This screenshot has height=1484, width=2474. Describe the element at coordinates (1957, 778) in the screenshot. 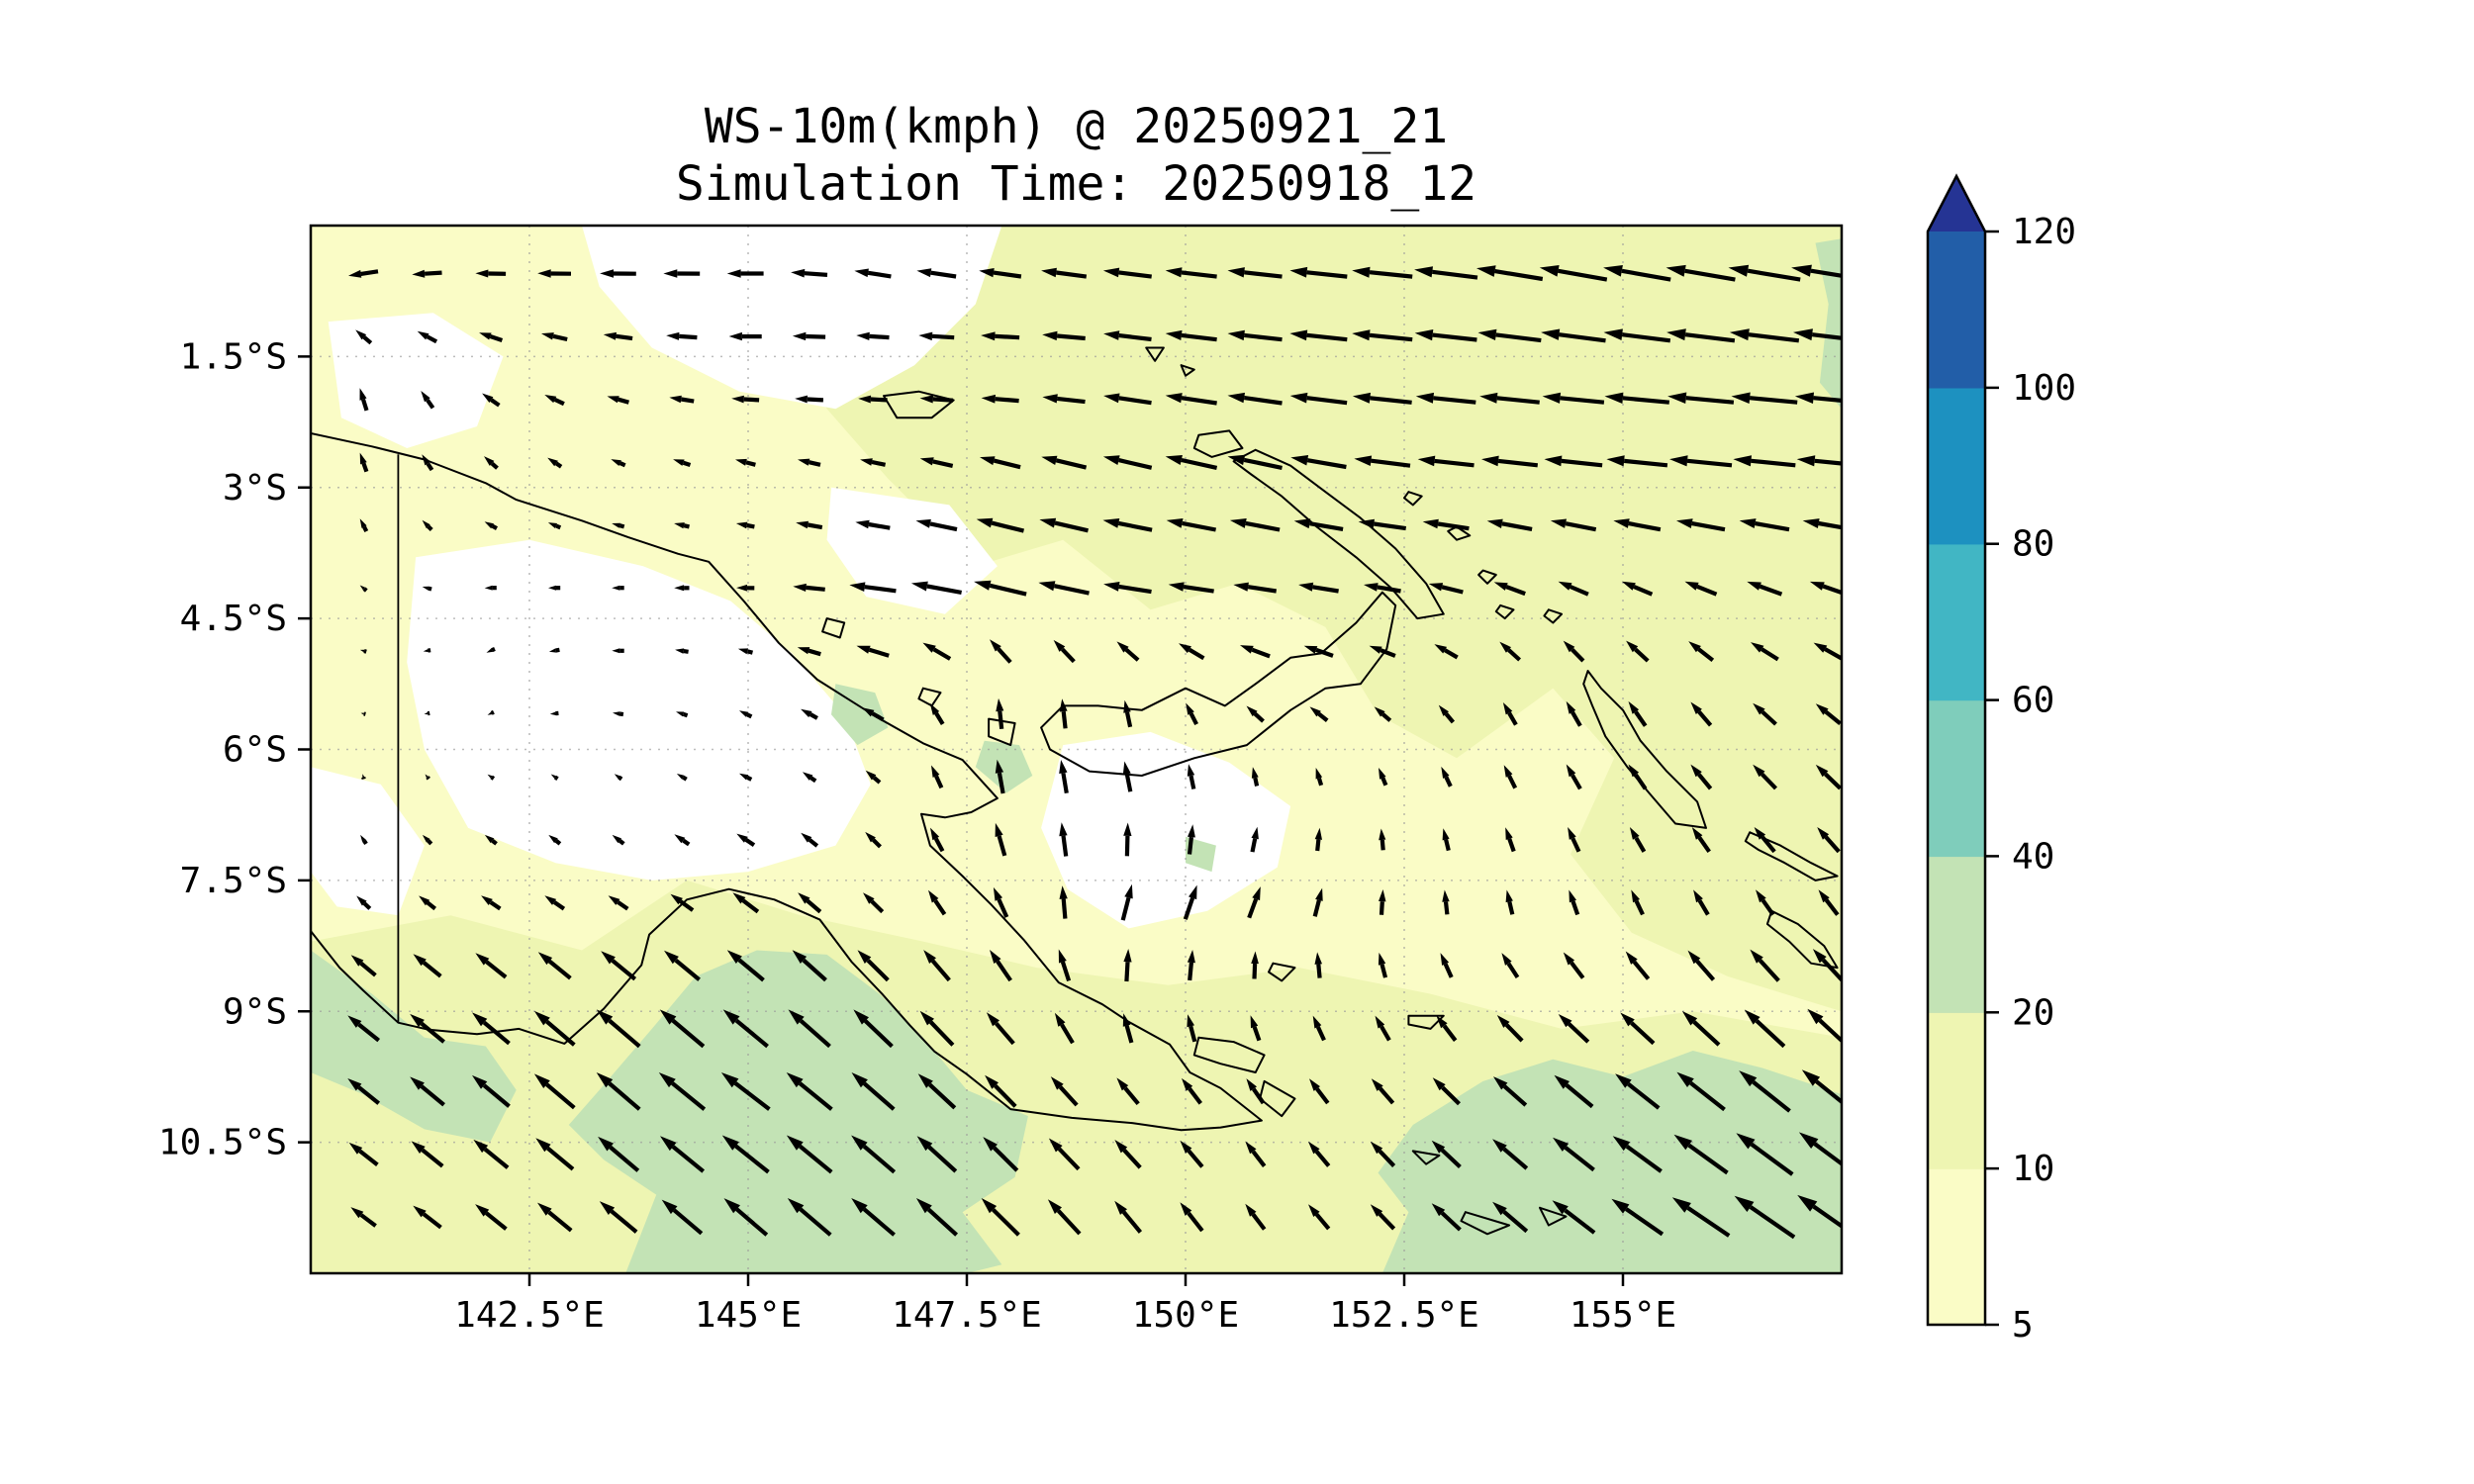

I see `colorbar-segment` at that location.